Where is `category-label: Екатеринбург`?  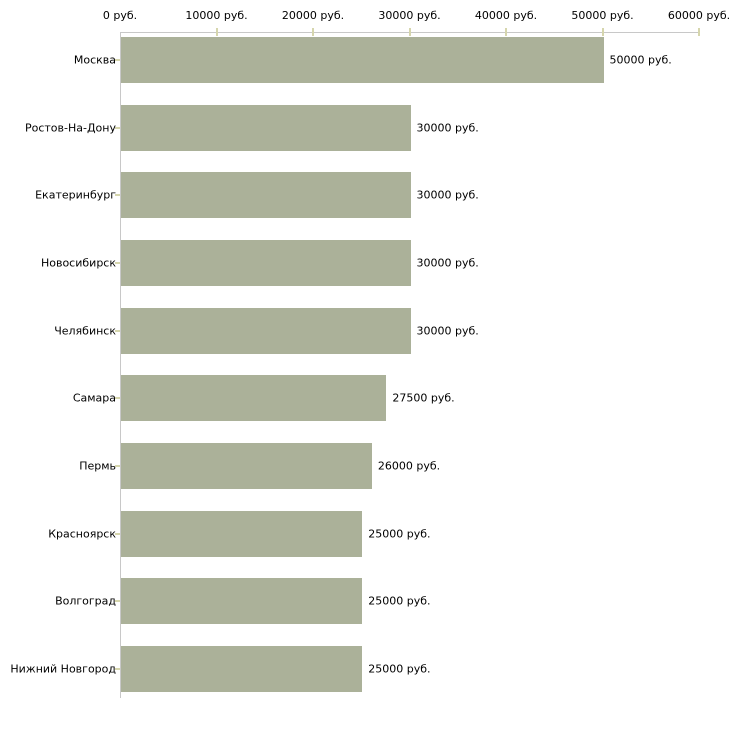
category-label: Екатеринбург is located at coordinates (75, 195).